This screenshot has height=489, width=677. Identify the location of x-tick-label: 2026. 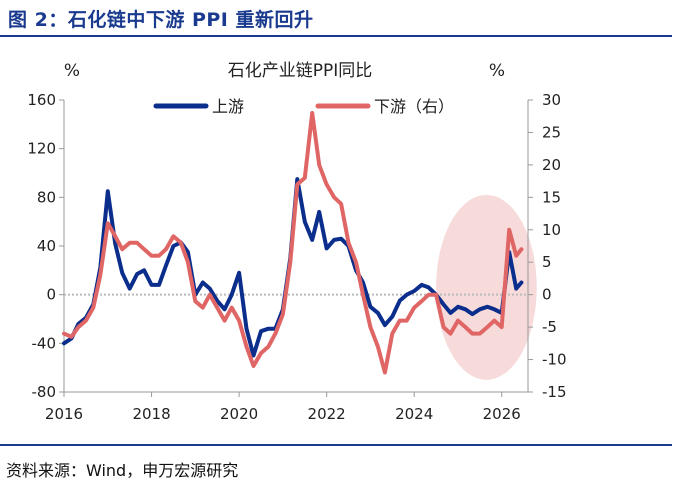
(502, 414).